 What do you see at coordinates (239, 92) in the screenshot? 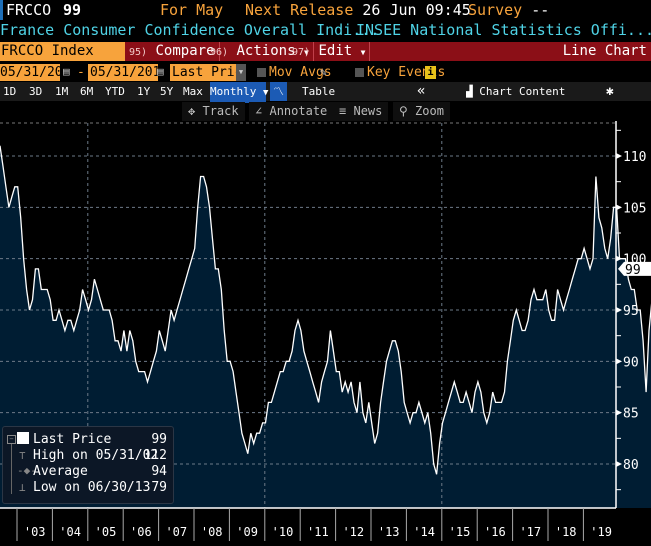
I see `frequency-select: Monthly ▼` at bounding box center [239, 92].